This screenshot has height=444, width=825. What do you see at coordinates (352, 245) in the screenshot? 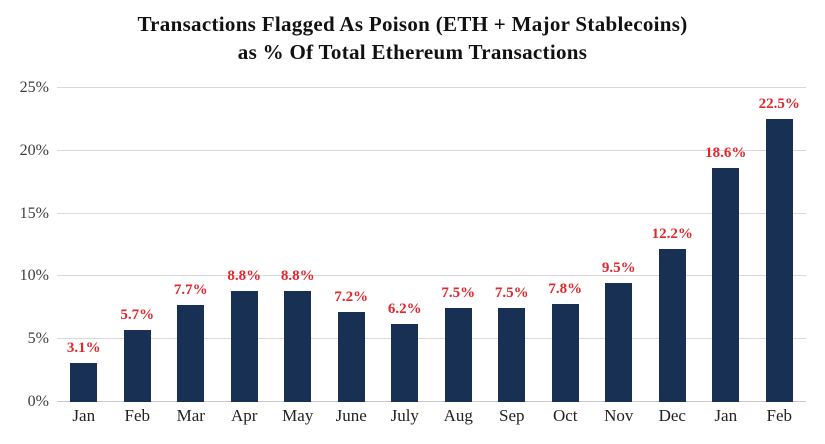
I see `bar-group: 7.2%` at bounding box center [352, 245].